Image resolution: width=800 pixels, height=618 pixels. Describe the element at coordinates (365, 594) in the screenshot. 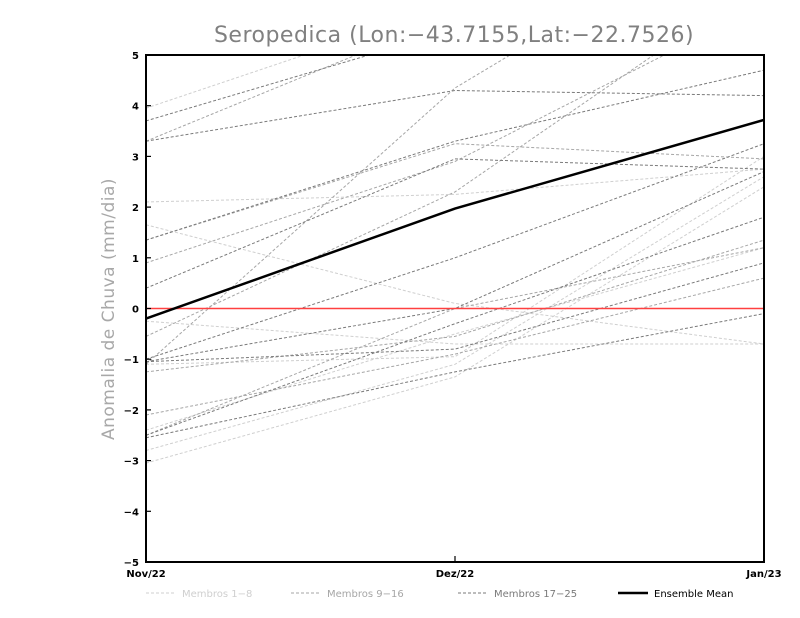

I see `legend-label: Membros 9−16` at that location.